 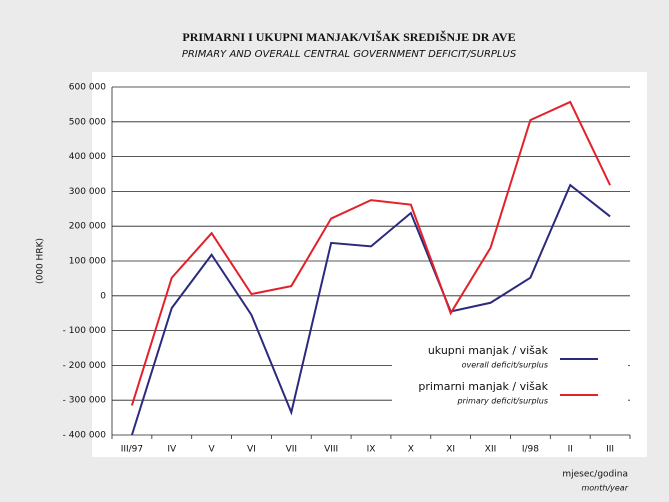 I want to click on y-tick-label: - 200 000, so click(x=85, y=366).